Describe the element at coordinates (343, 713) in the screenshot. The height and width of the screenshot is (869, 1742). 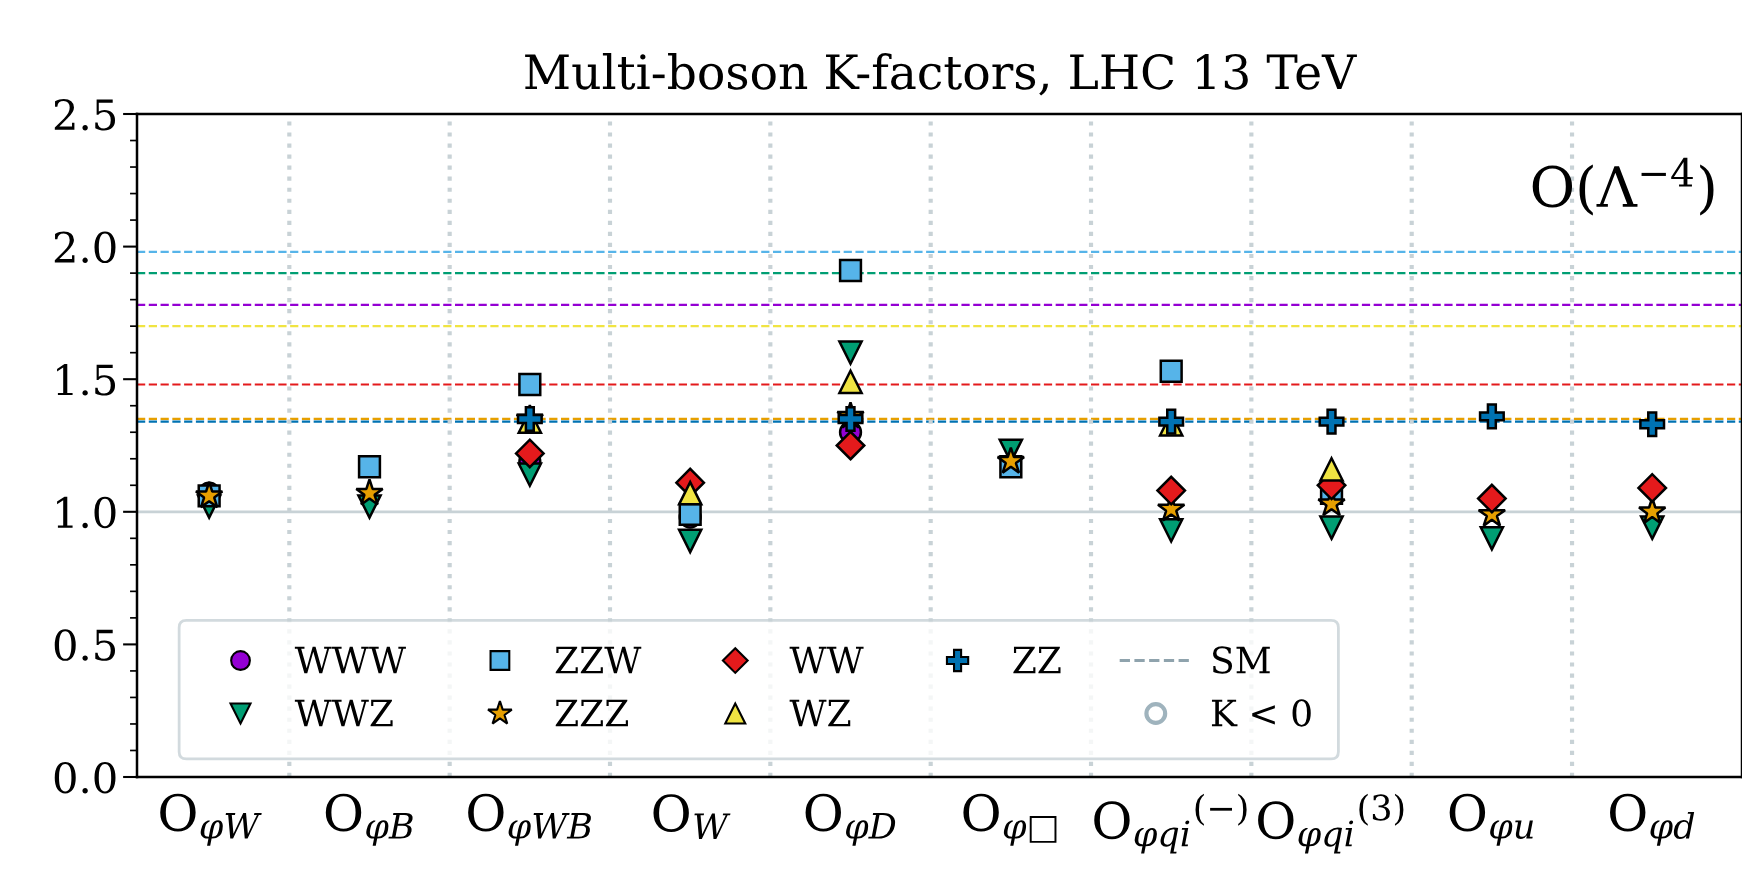
I see `legend-label: WWZ` at that location.